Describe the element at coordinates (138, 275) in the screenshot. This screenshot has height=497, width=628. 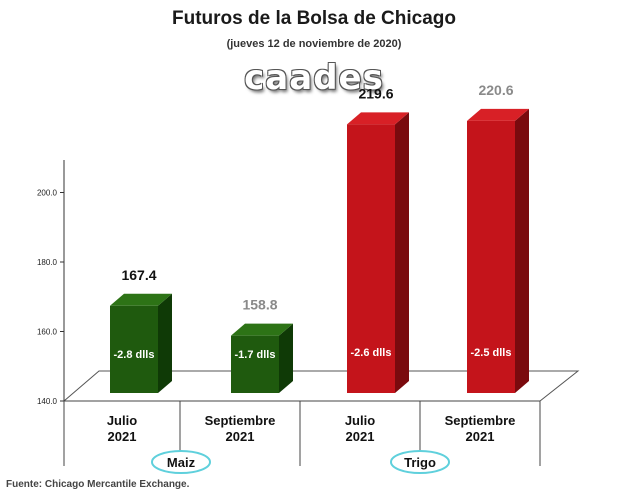
I see `bar-value-label: 167.4` at that location.